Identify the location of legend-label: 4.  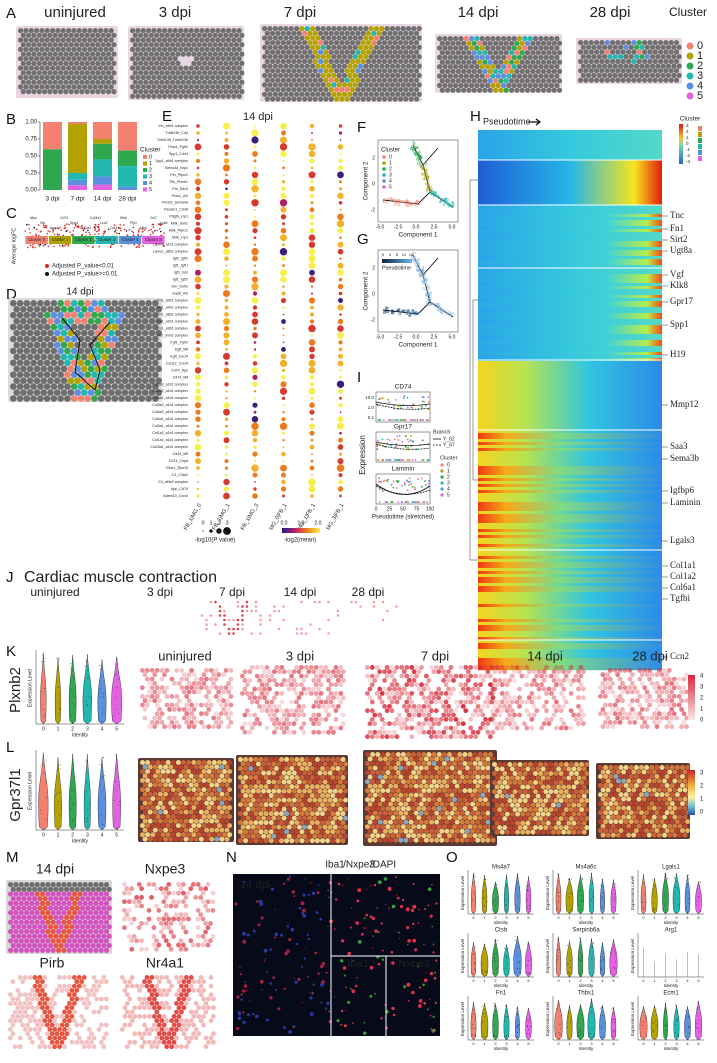
(150, 183).